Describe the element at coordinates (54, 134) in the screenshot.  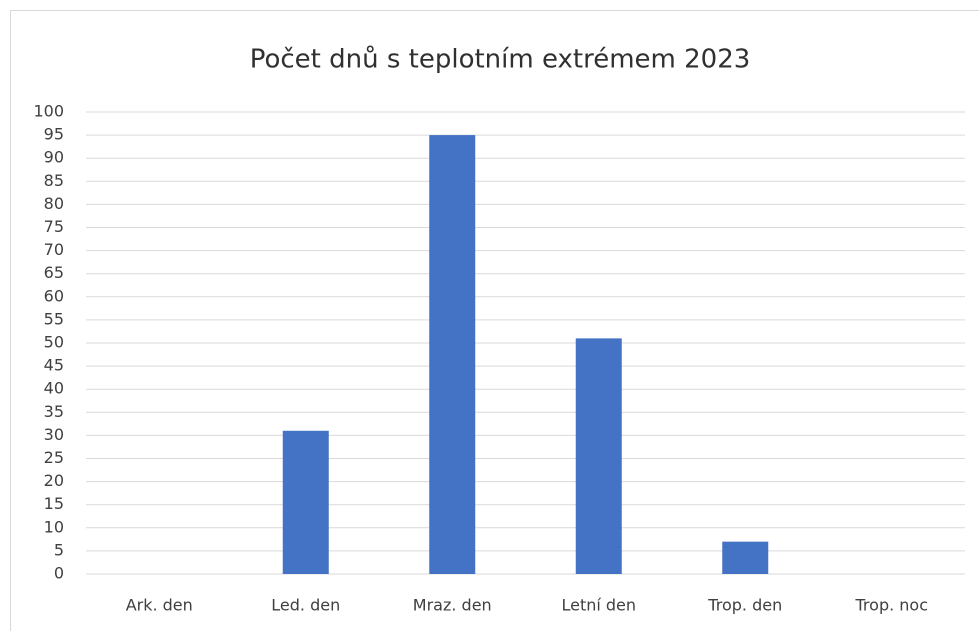
I see `y-tick-label: 95` at that location.